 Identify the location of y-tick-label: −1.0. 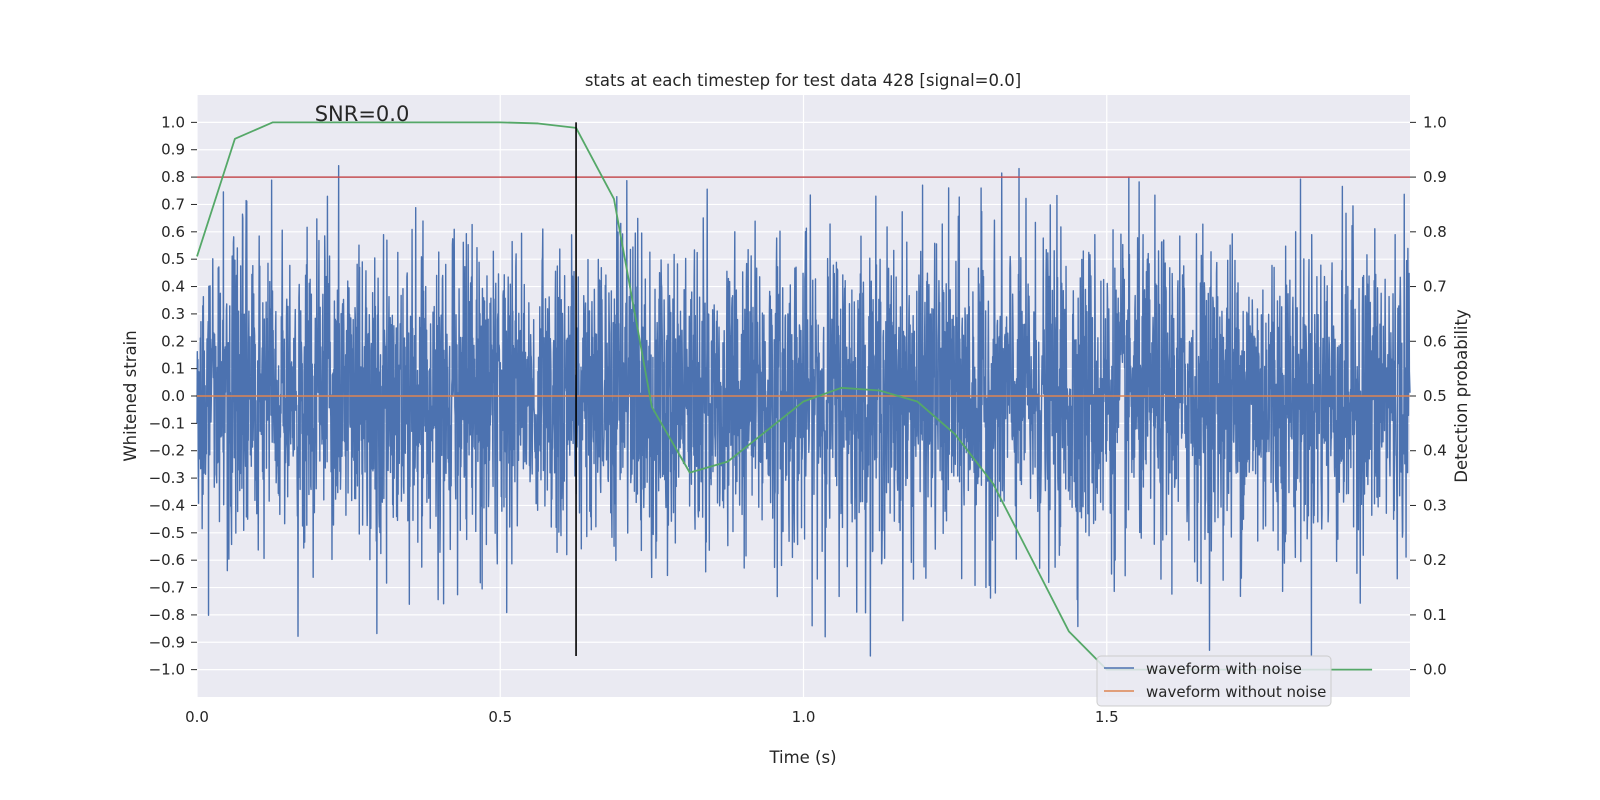
(167, 670).